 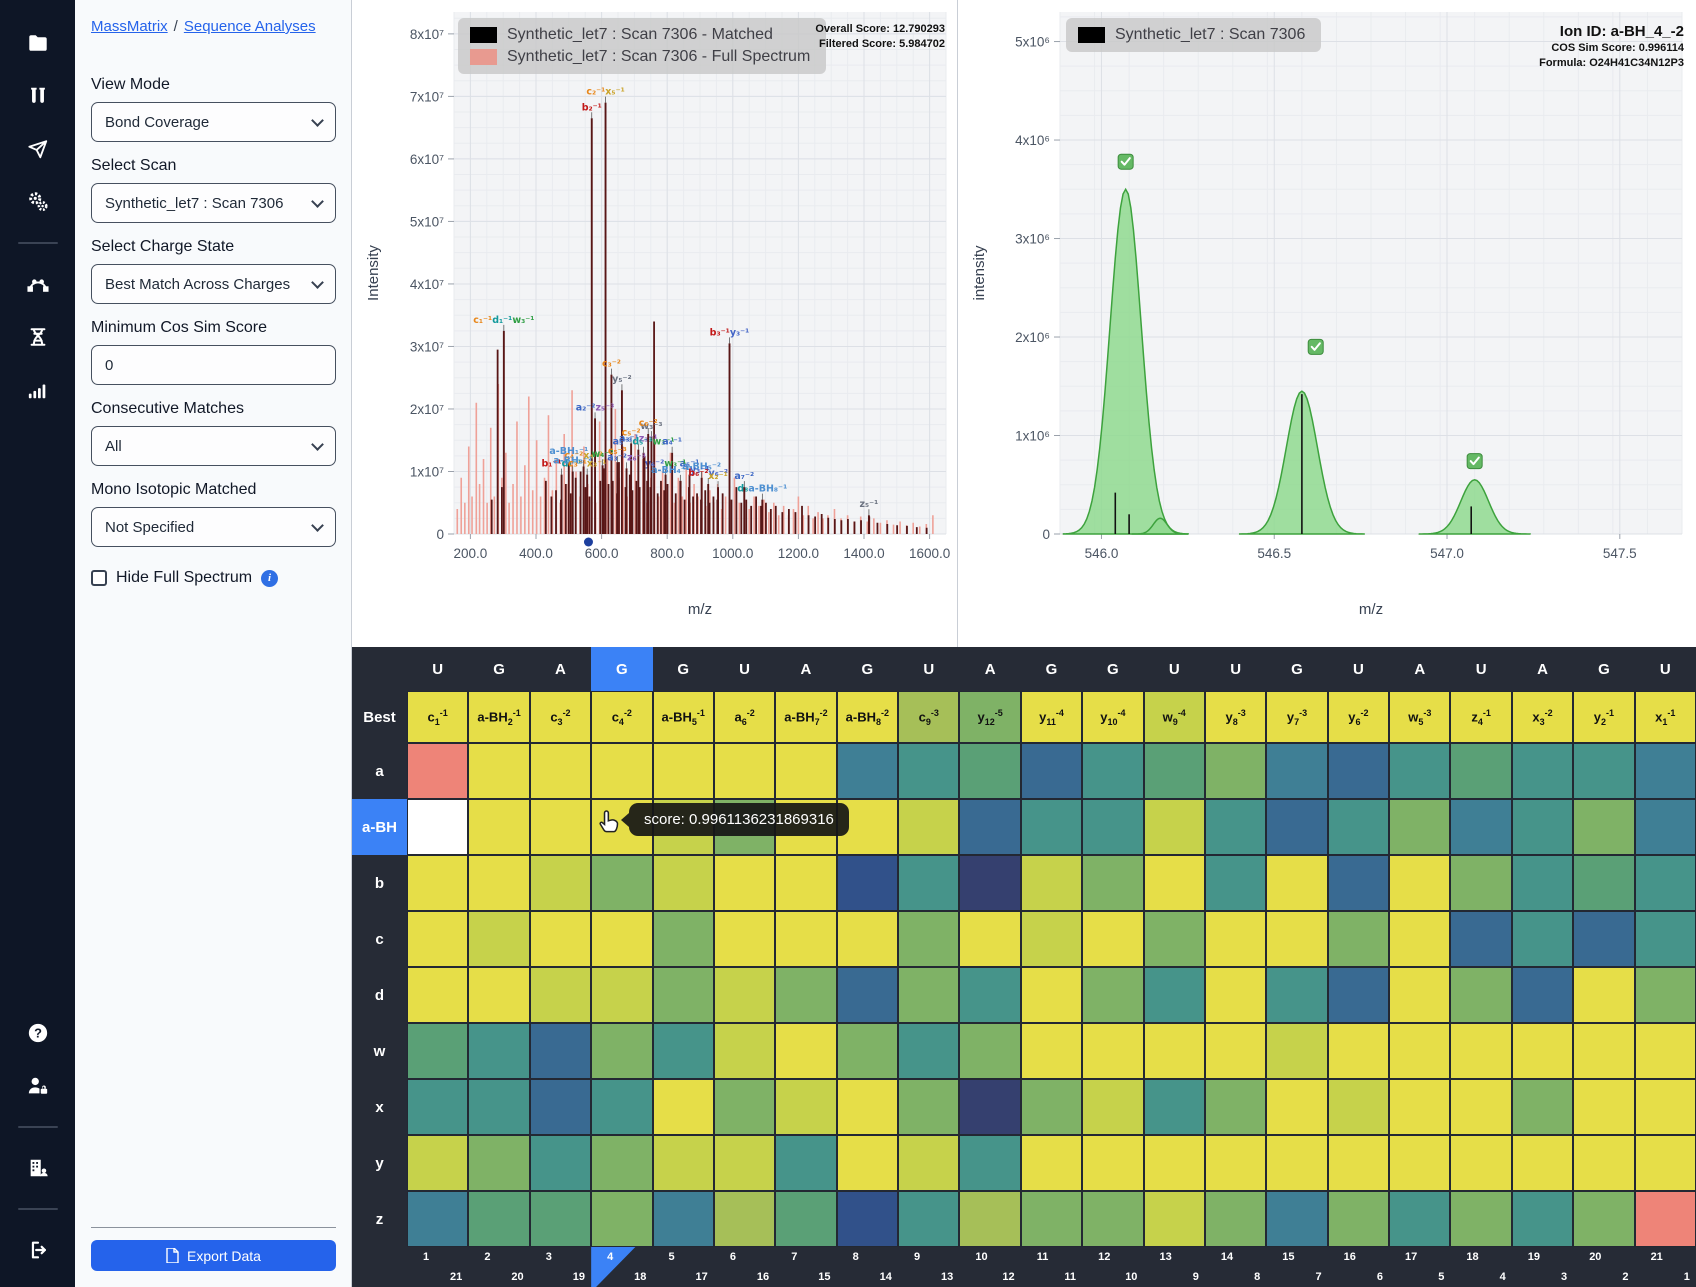 What do you see at coordinates (379, 1051) in the screenshot?
I see `heatmap-row-label-w: w` at bounding box center [379, 1051].